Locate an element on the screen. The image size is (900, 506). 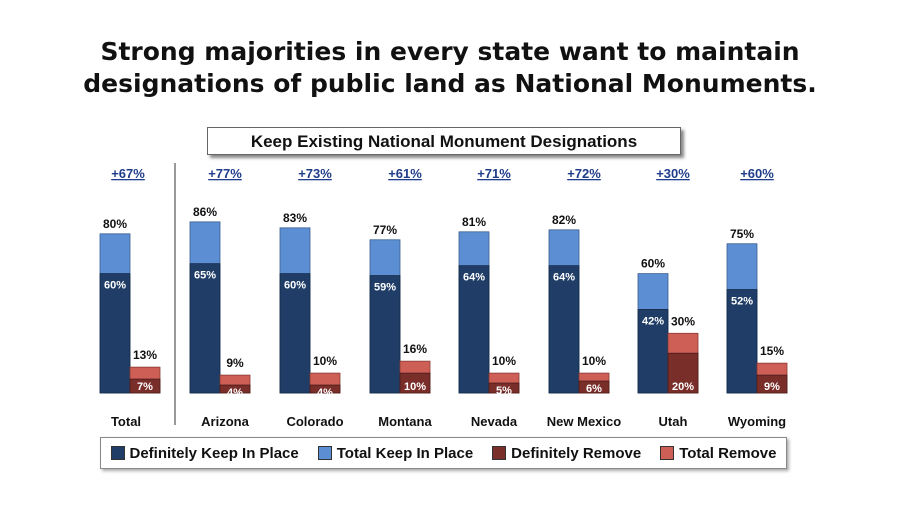
label-total-remove-wyoming: 15% is located at coordinates (772, 351).